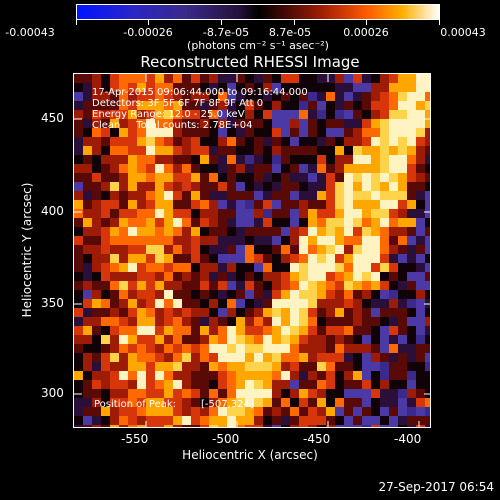 Image resolution: width=500 pixels, height=500 pixels. Describe the element at coordinates (135, 439) in the screenshot. I see `x-tick-label: -550` at that location.